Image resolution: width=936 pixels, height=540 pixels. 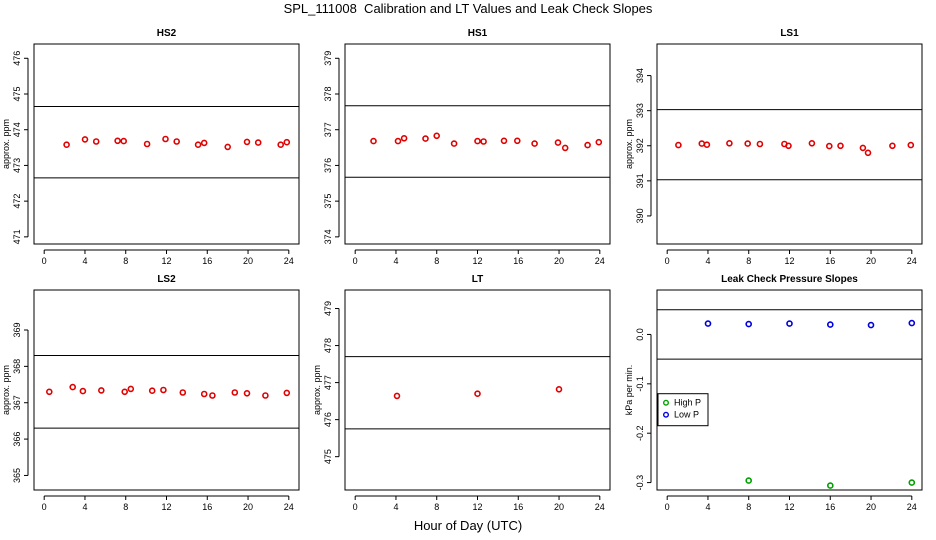 What do you see at coordinates (640, 180) in the screenshot?
I see `y-tick-label: 391` at bounding box center [640, 180].